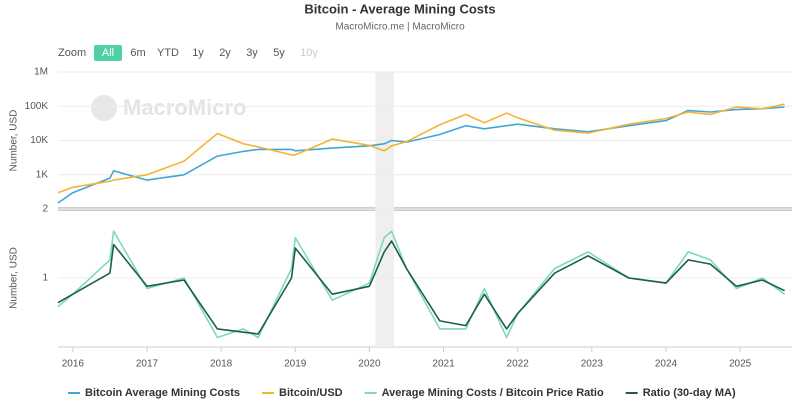 The width and height of the screenshot is (800, 409). What do you see at coordinates (689, 393) in the screenshot?
I see `legend-label: Ratio (30-day MA)` at bounding box center [689, 393].